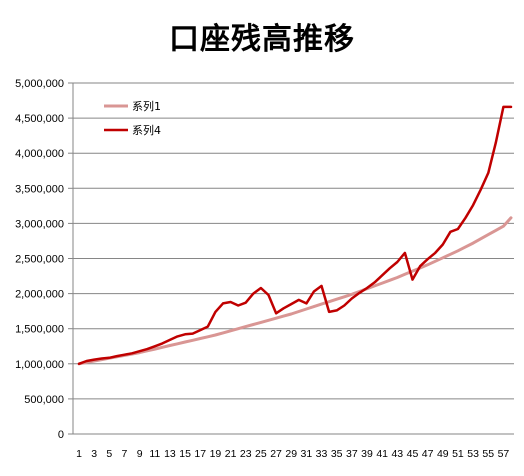 The width and height of the screenshot is (524, 476). Describe the element at coordinates (39, 365) in the screenshot. I see `y-tick-label: 1,000,000` at that location.